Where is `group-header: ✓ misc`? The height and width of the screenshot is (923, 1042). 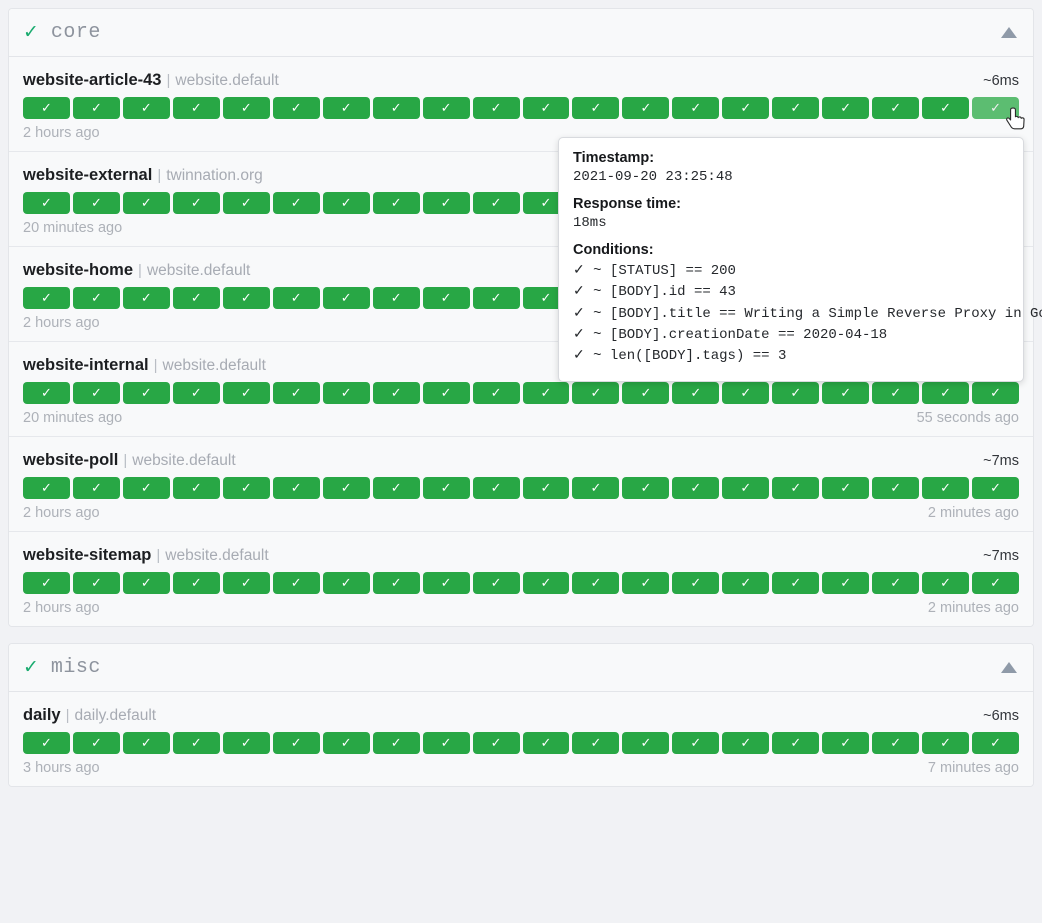
group-header: ✓ misc is located at coordinates (521, 668).